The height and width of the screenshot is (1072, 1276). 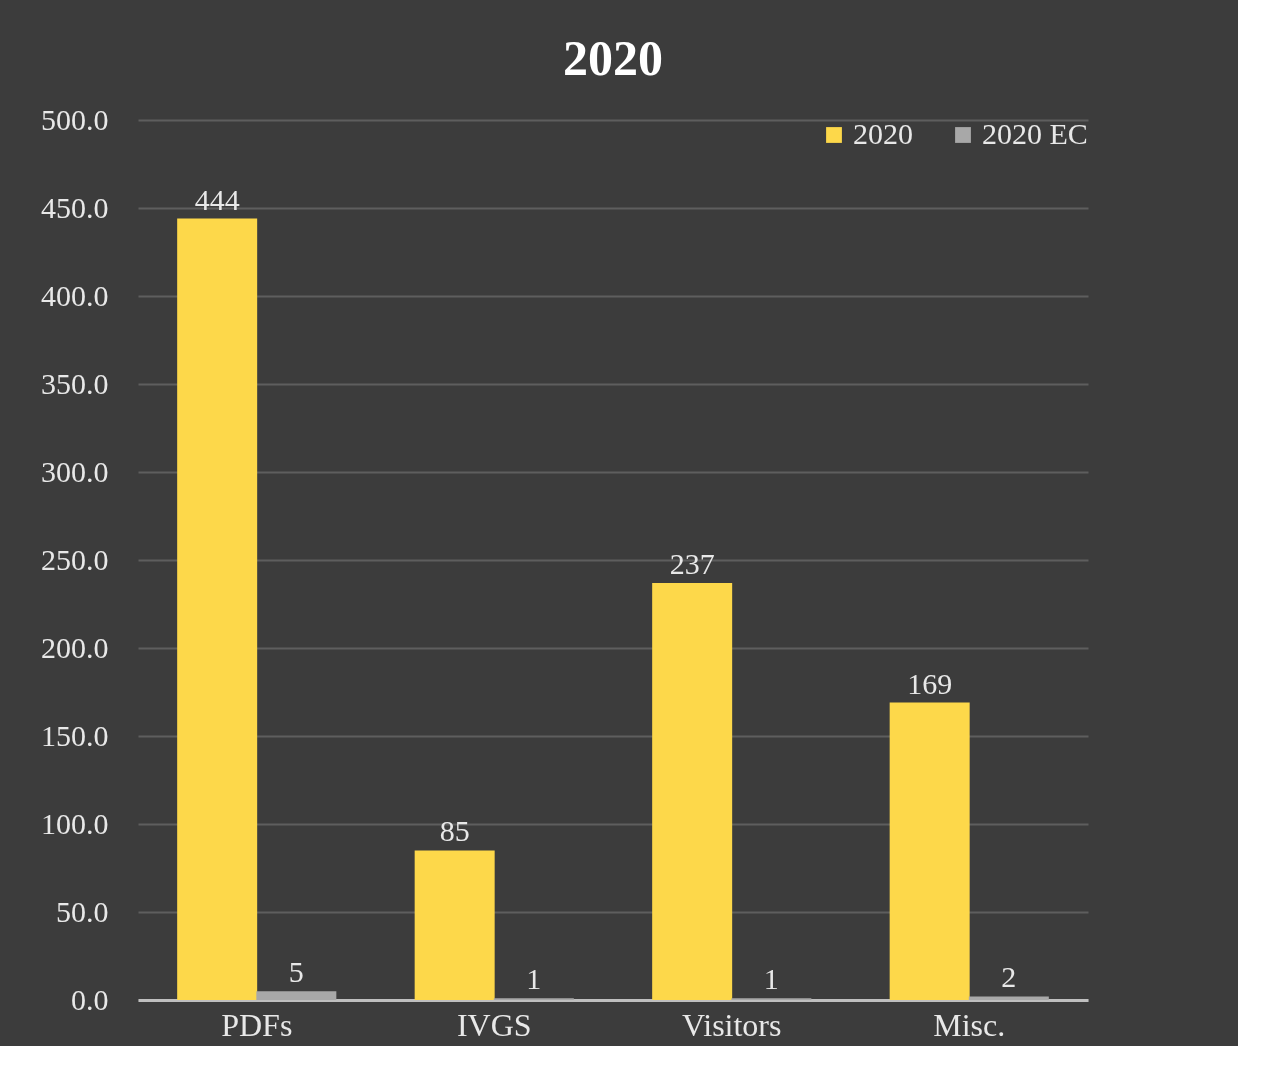 What do you see at coordinates (90, 999) in the screenshot?
I see `y-tick-label: 0.0` at bounding box center [90, 999].